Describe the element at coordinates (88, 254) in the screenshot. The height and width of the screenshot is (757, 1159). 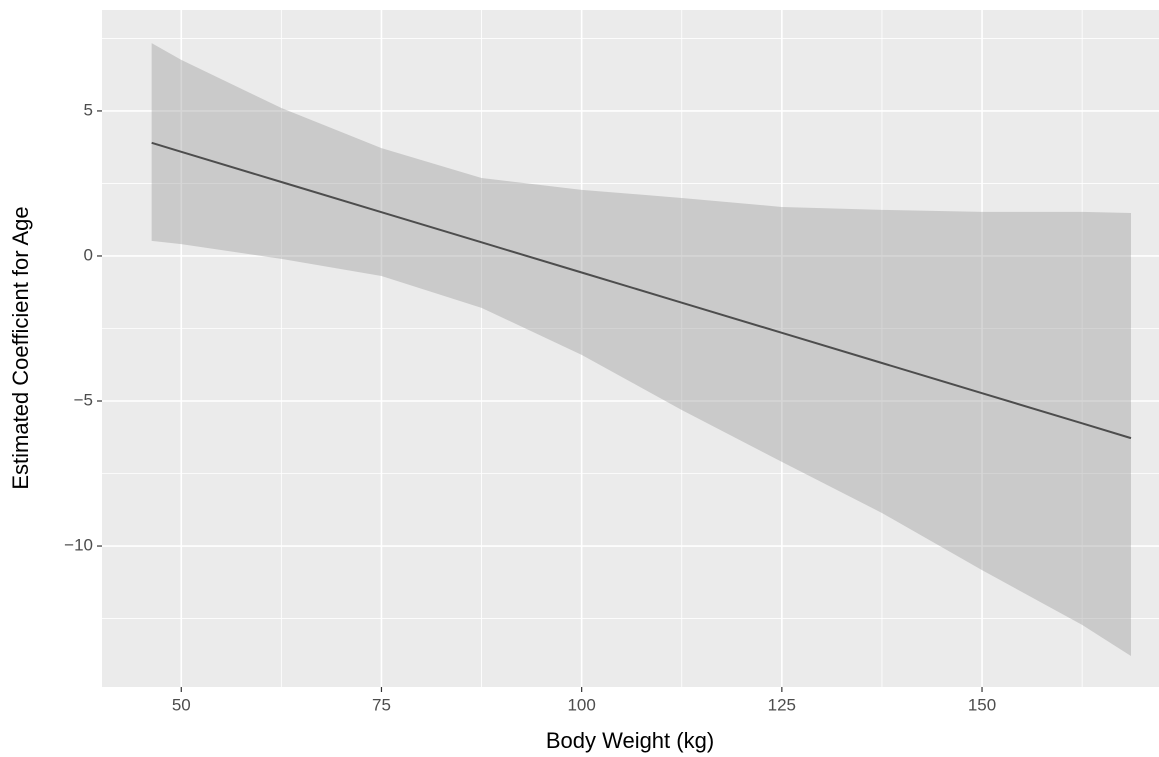
I see `y-tick-label: 0` at that location.